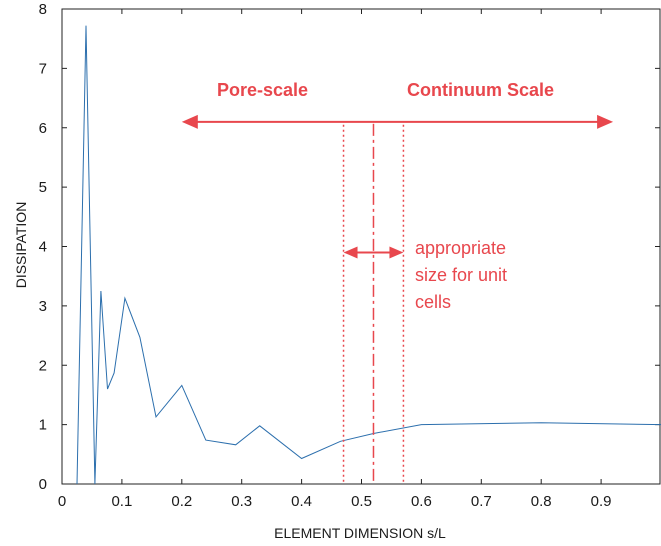 The image size is (661, 546). I want to click on y-tick-label: 0, so click(43, 484).